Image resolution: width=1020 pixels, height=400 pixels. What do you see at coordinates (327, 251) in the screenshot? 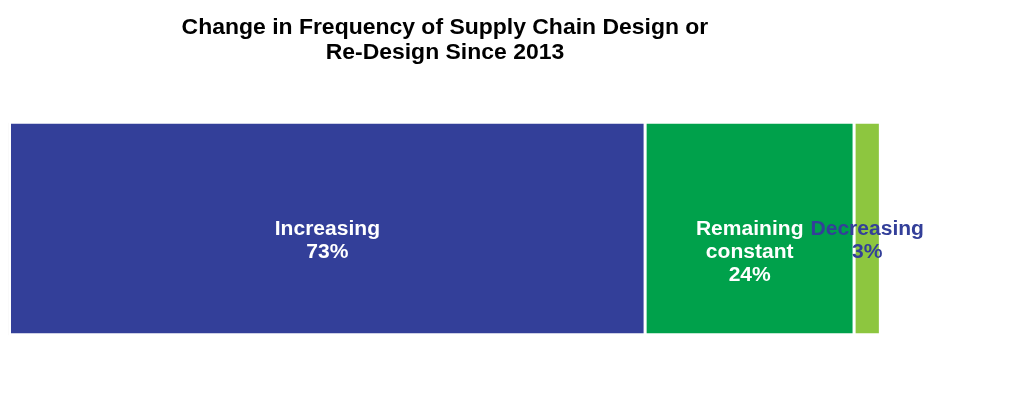
I see `data-label: 73%` at bounding box center [327, 251].